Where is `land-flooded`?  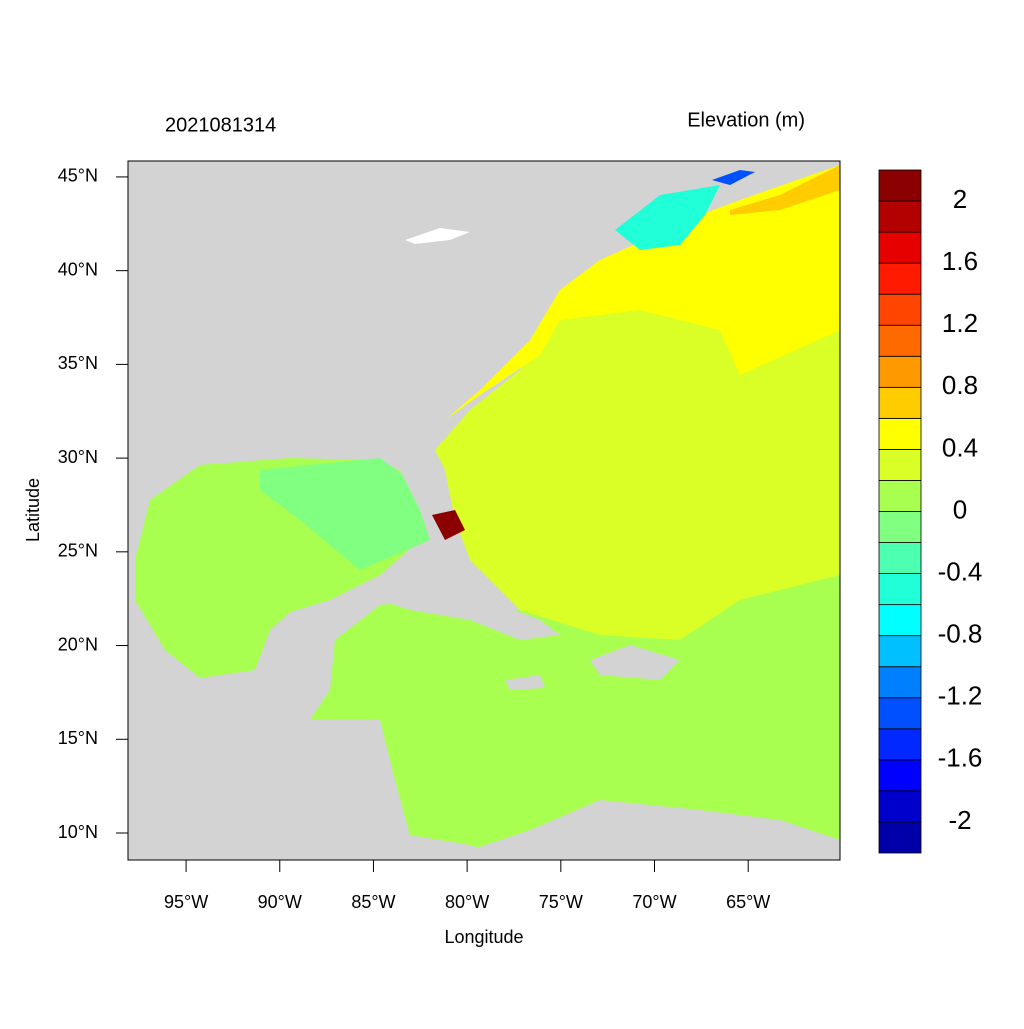
land-flooded is located at coordinates (448, 525).